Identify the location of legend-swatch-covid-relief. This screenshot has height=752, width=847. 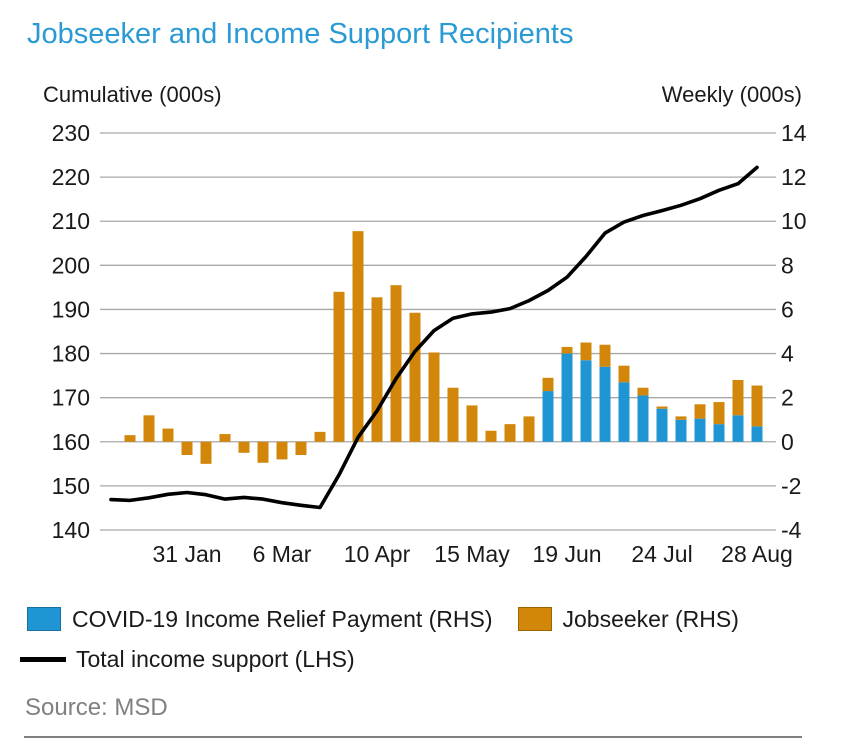
(44, 619).